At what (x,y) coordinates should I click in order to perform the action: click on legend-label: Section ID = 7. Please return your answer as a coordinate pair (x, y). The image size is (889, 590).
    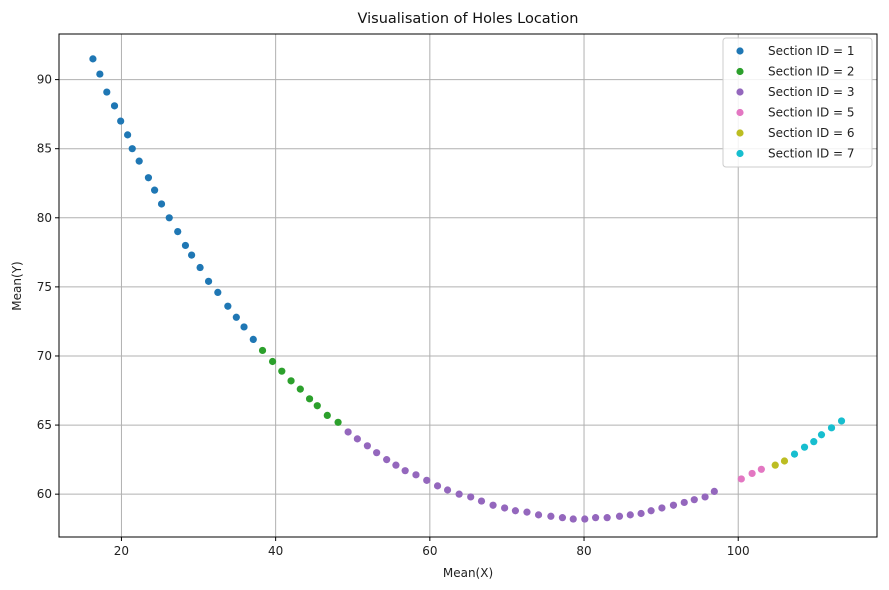
    Looking at the image, I should click on (811, 154).